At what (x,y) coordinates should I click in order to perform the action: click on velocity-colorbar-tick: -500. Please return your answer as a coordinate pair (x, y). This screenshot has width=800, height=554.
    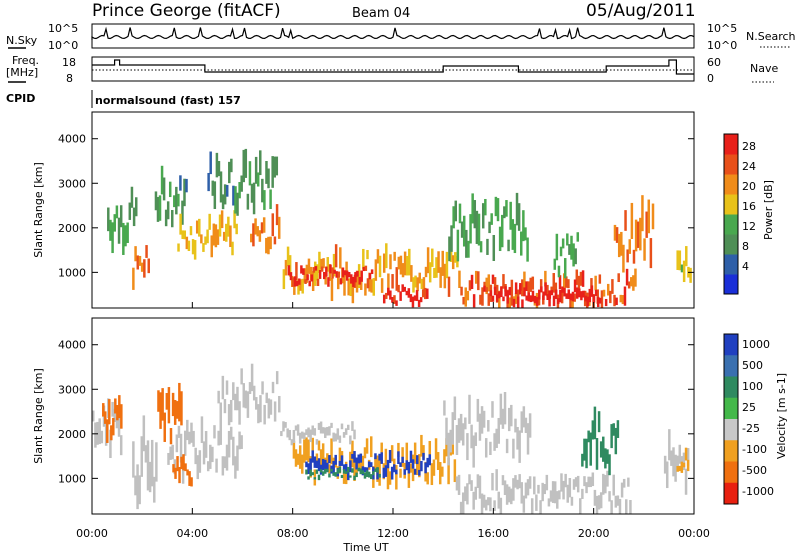
    Looking at the image, I should click on (754, 470).